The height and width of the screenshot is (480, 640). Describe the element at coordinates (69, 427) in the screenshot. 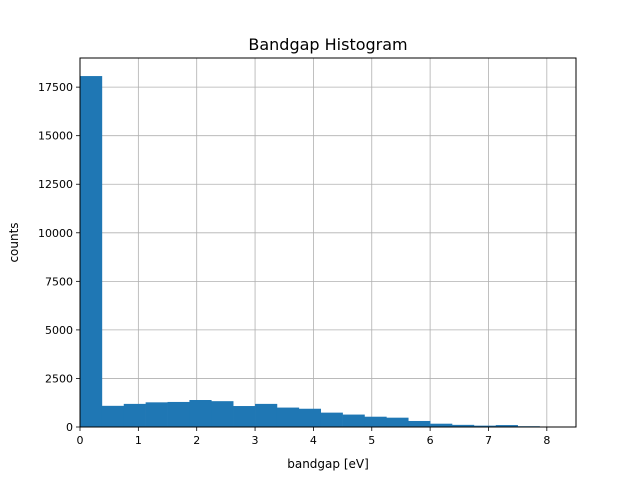

I see `y-tick-label: 0` at that location.